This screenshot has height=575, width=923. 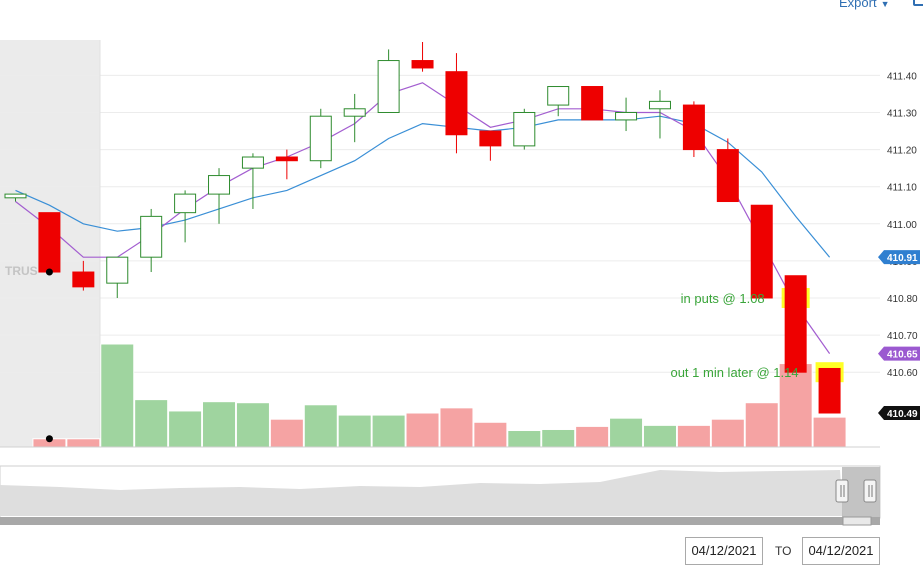 I want to click on end-date-input: 04/12/2021, so click(x=841, y=551).